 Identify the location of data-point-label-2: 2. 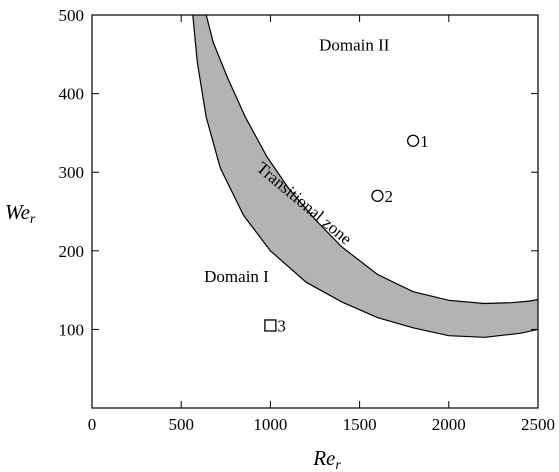
(388, 196).